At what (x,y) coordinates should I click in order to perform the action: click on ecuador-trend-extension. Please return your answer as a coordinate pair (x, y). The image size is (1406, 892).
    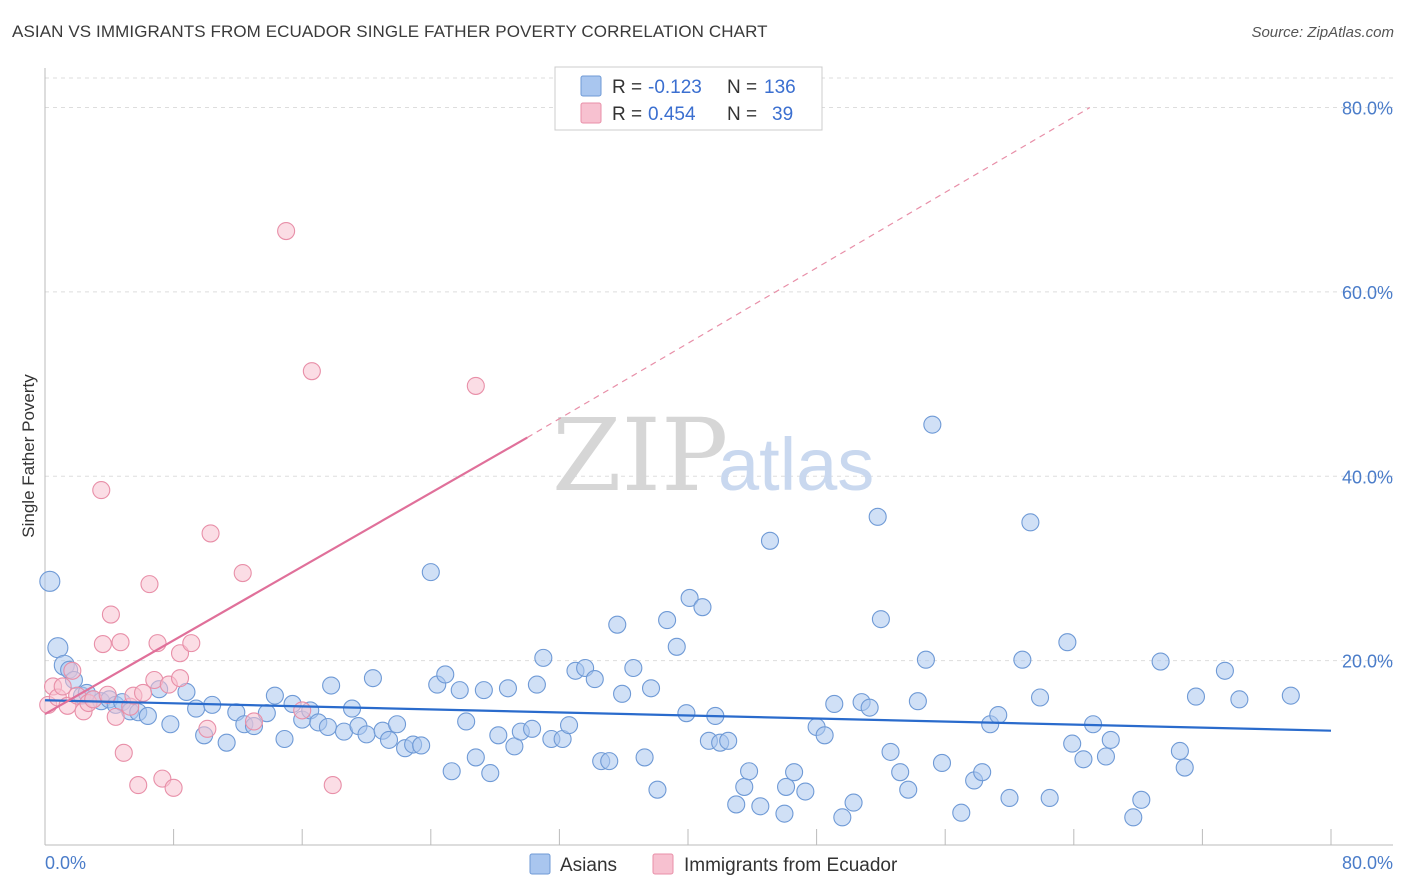
    Looking at the image, I should click on (808, 273).